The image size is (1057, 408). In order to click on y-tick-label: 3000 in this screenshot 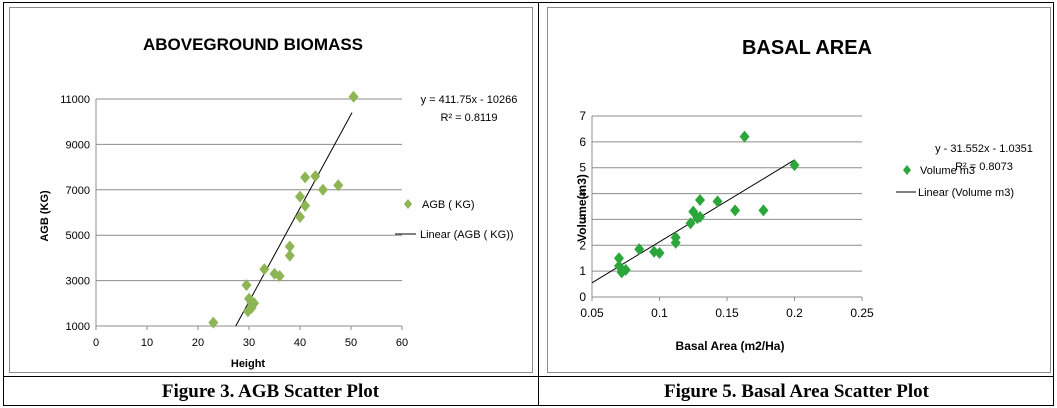, I will do `click(78, 282)`.